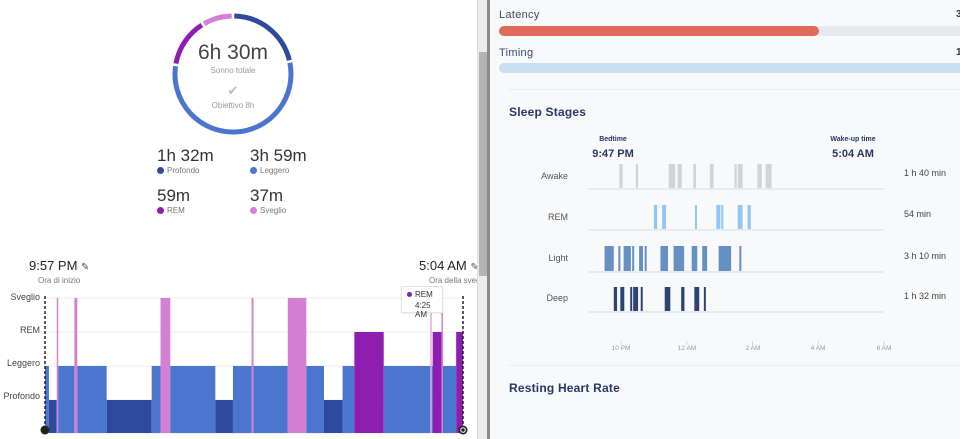 The height and width of the screenshot is (439, 960). Describe the element at coordinates (483, 164) in the screenshot. I see `scrollbar-thumb` at that location.